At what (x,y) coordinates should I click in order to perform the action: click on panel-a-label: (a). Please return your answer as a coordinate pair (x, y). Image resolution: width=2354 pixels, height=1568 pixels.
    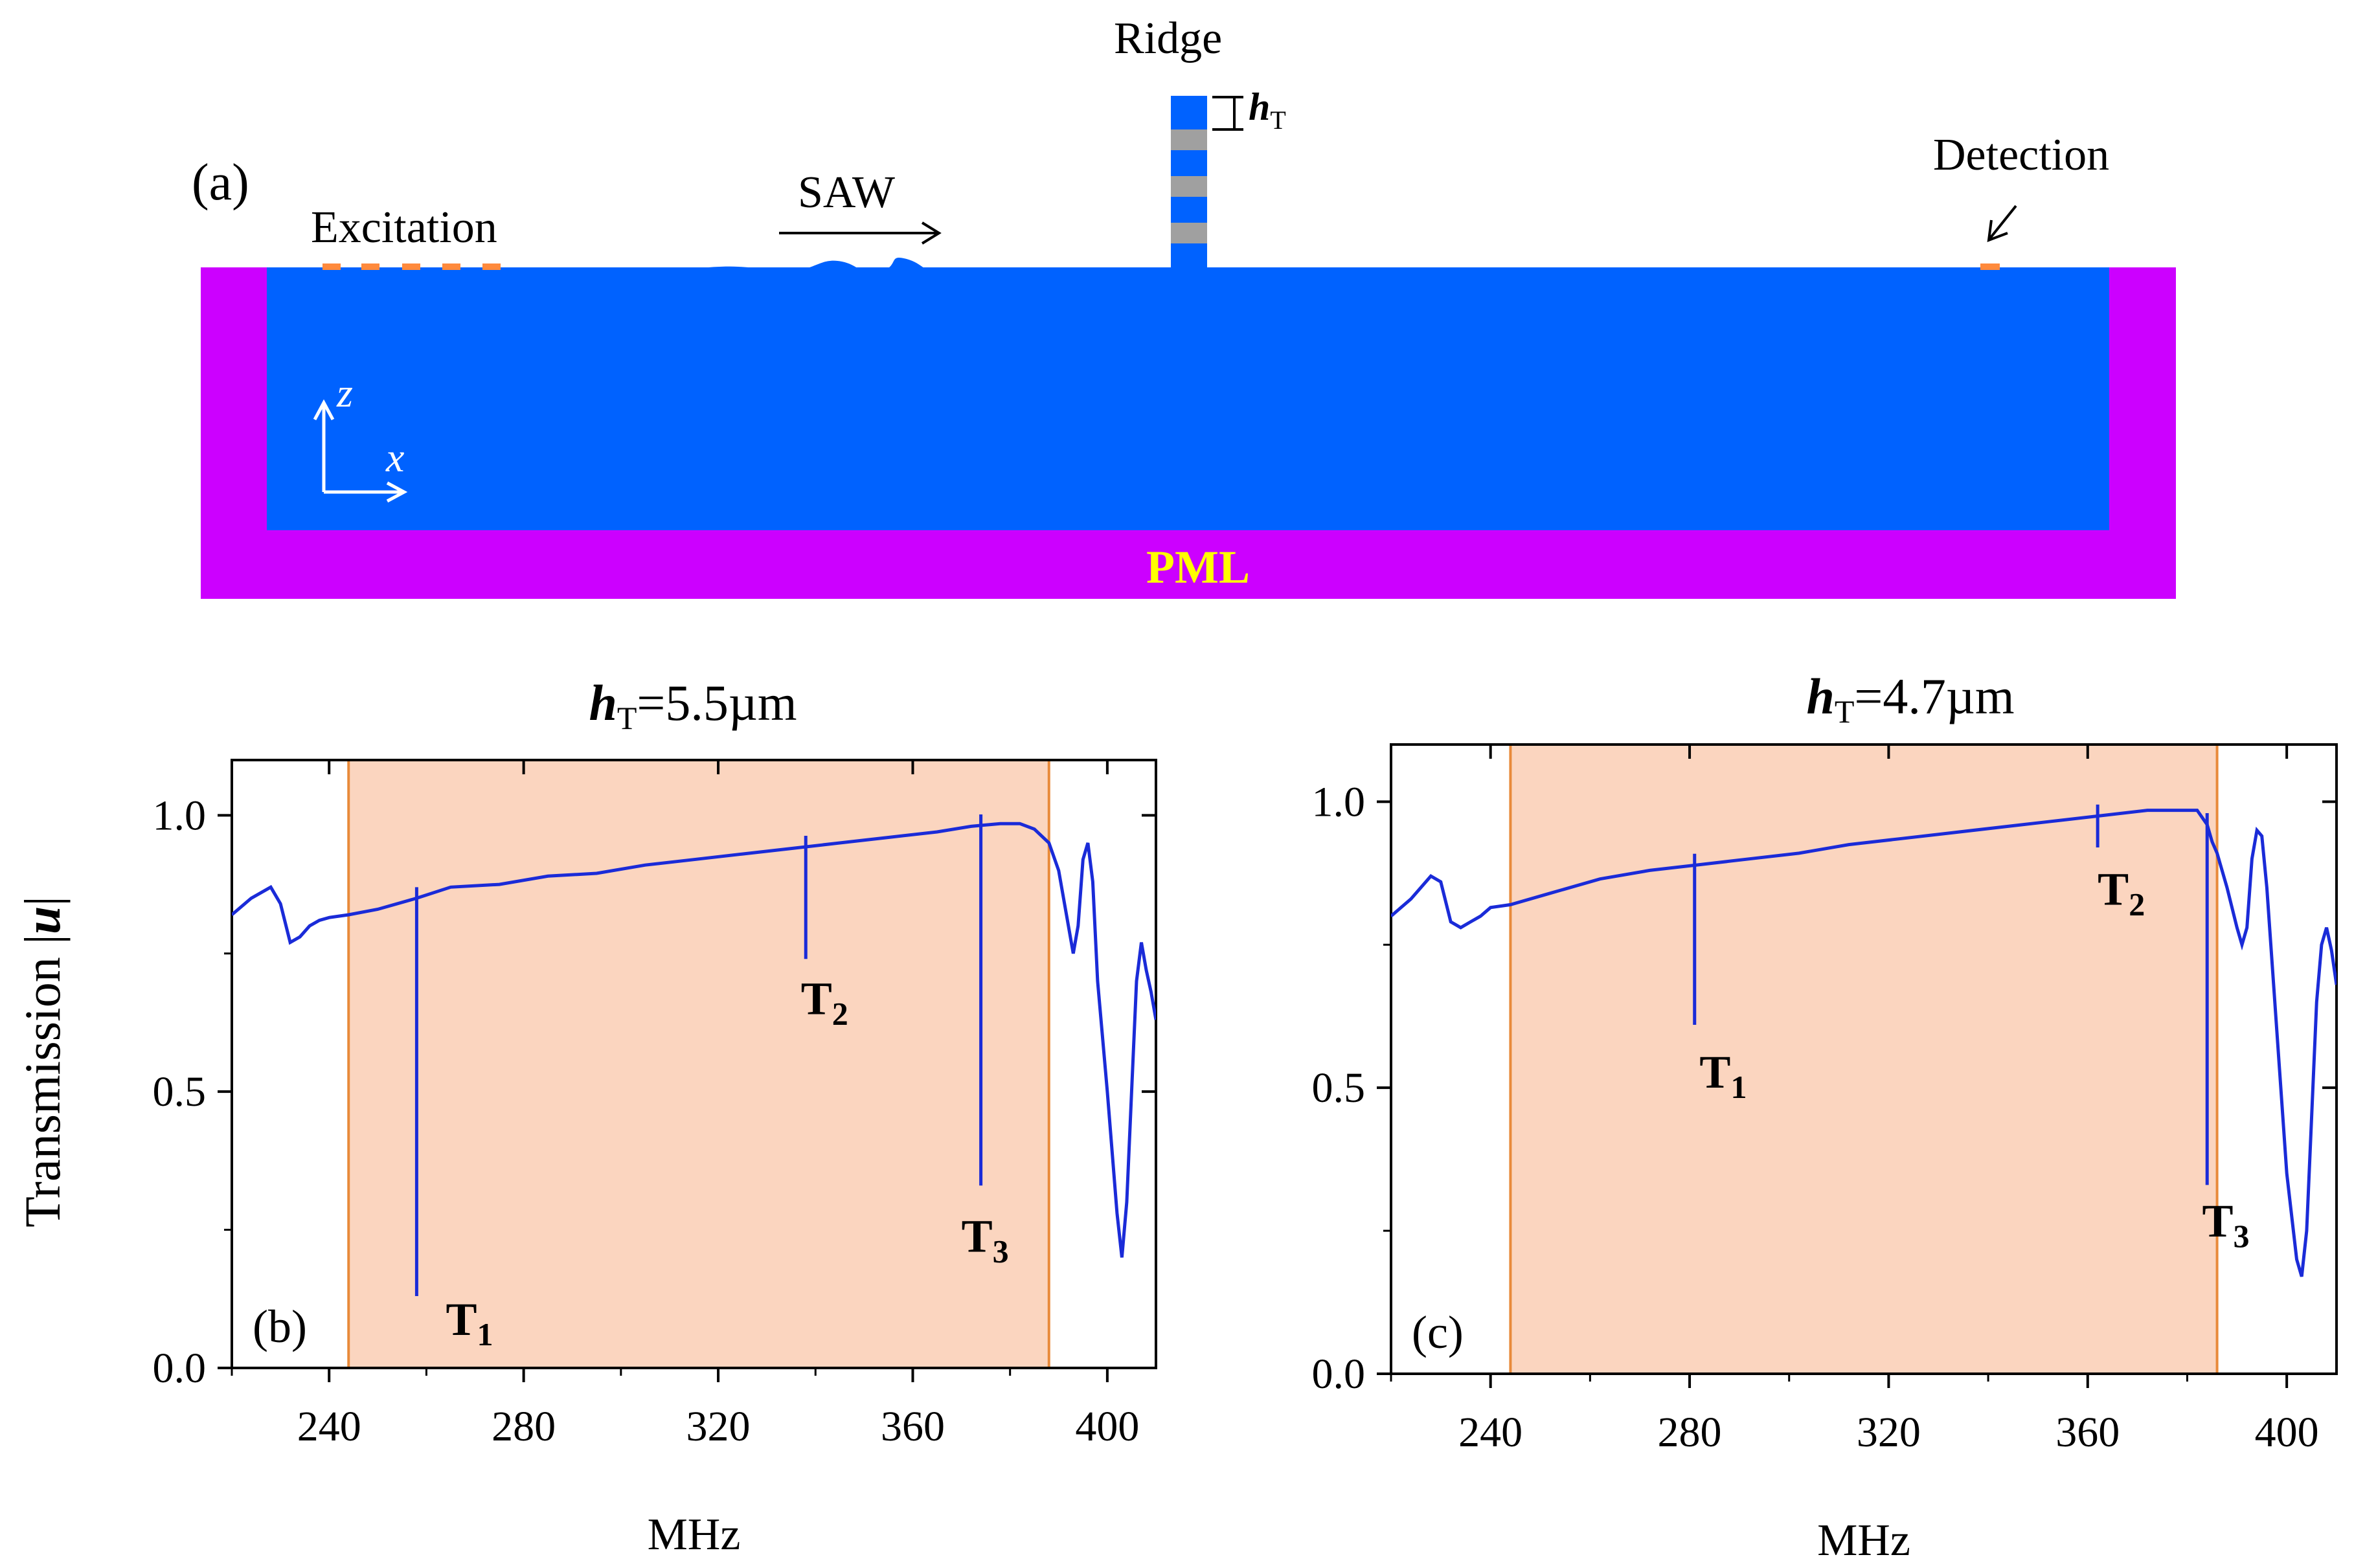
    Looking at the image, I should click on (220, 182).